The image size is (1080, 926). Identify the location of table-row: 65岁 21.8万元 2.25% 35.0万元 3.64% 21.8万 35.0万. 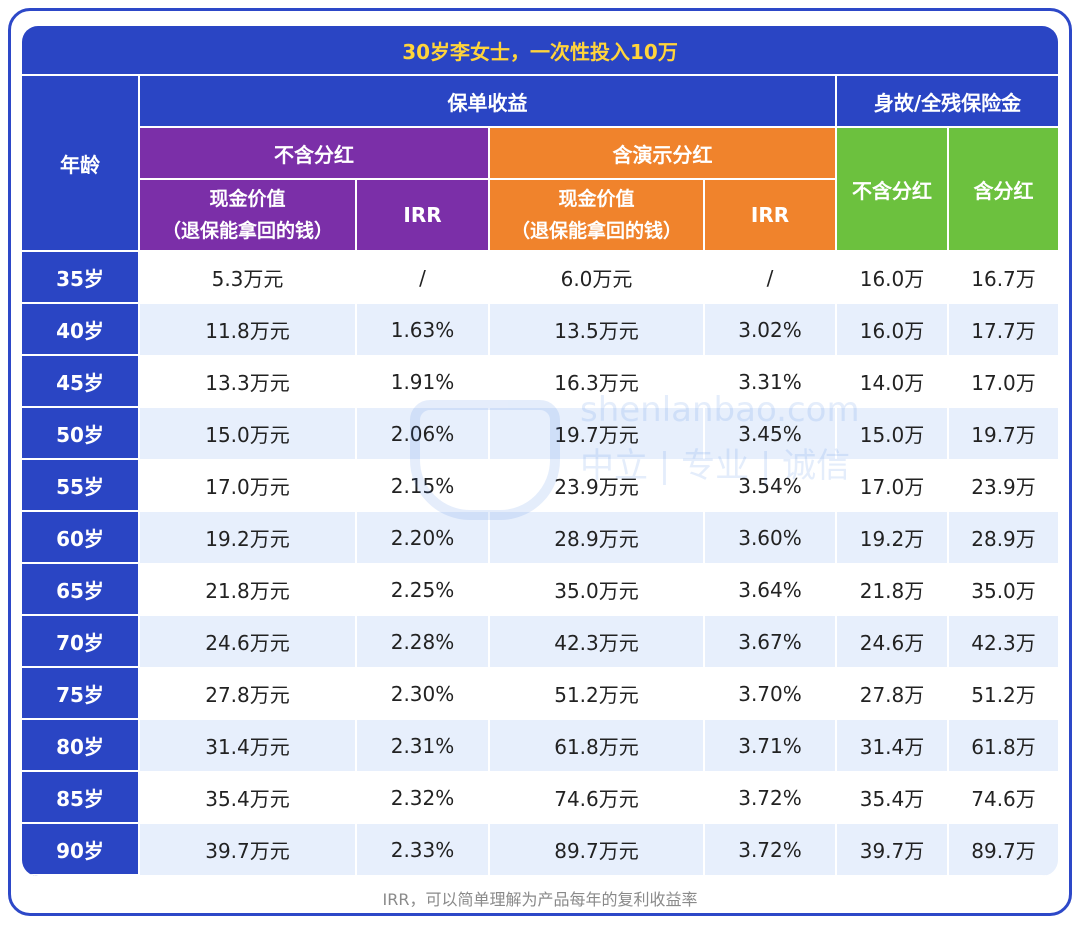
(540, 590).